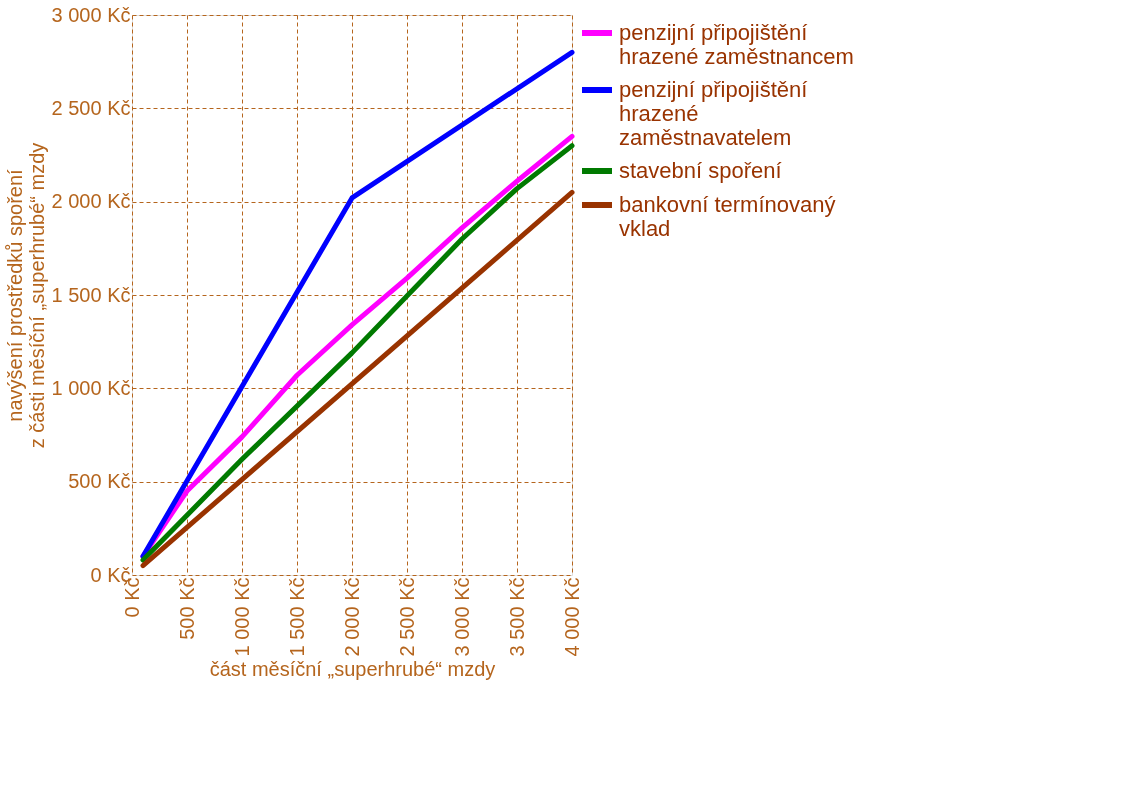  What do you see at coordinates (91, 294) in the screenshot?
I see `y-tick-label: 1 500 Kč` at bounding box center [91, 294].